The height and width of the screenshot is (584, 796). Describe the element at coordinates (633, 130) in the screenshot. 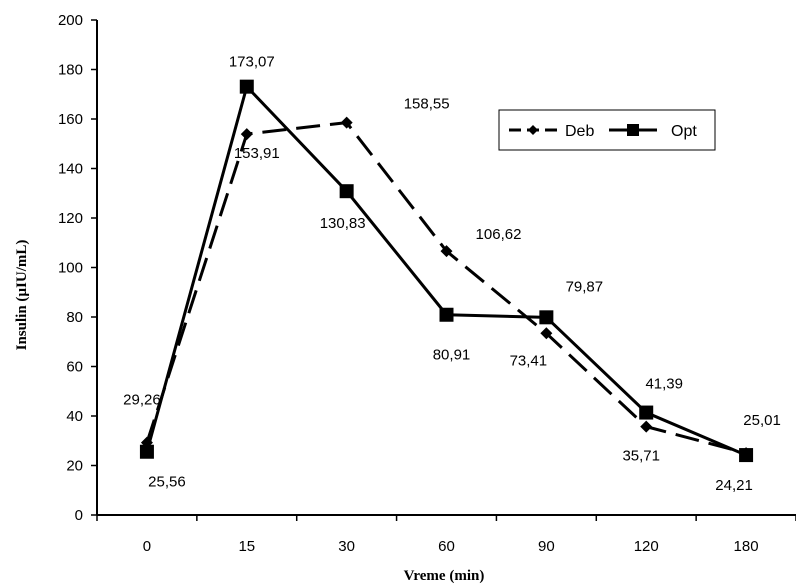

I see `legend-marker-opt` at that location.